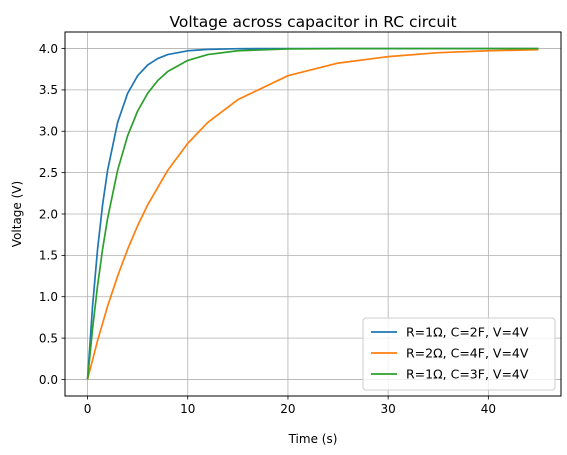 The width and height of the screenshot is (567, 455). Describe the element at coordinates (467, 353) in the screenshot. I see `legend-label-2: R=2Ω, C=4F, V=4V` at that location.